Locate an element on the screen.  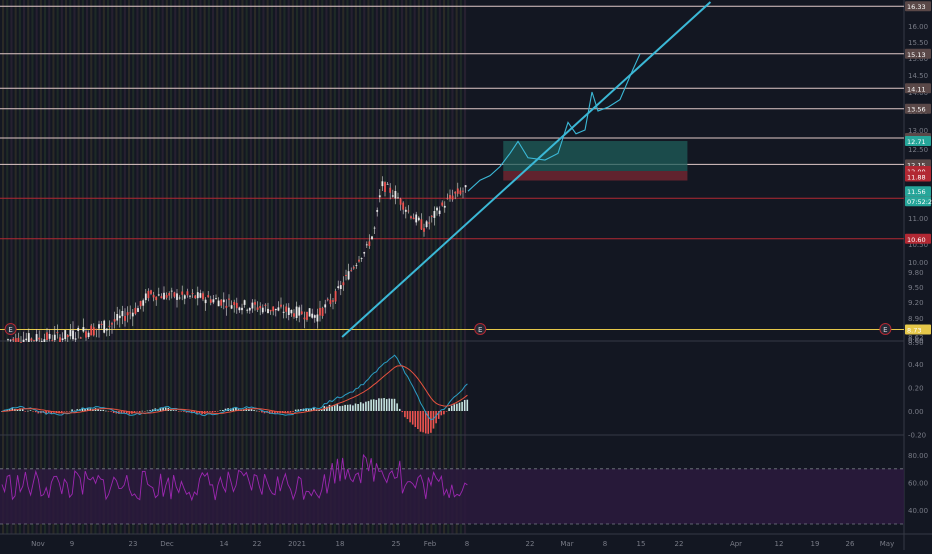
time-tick-label: 25 is located at coordinates (396, 544).